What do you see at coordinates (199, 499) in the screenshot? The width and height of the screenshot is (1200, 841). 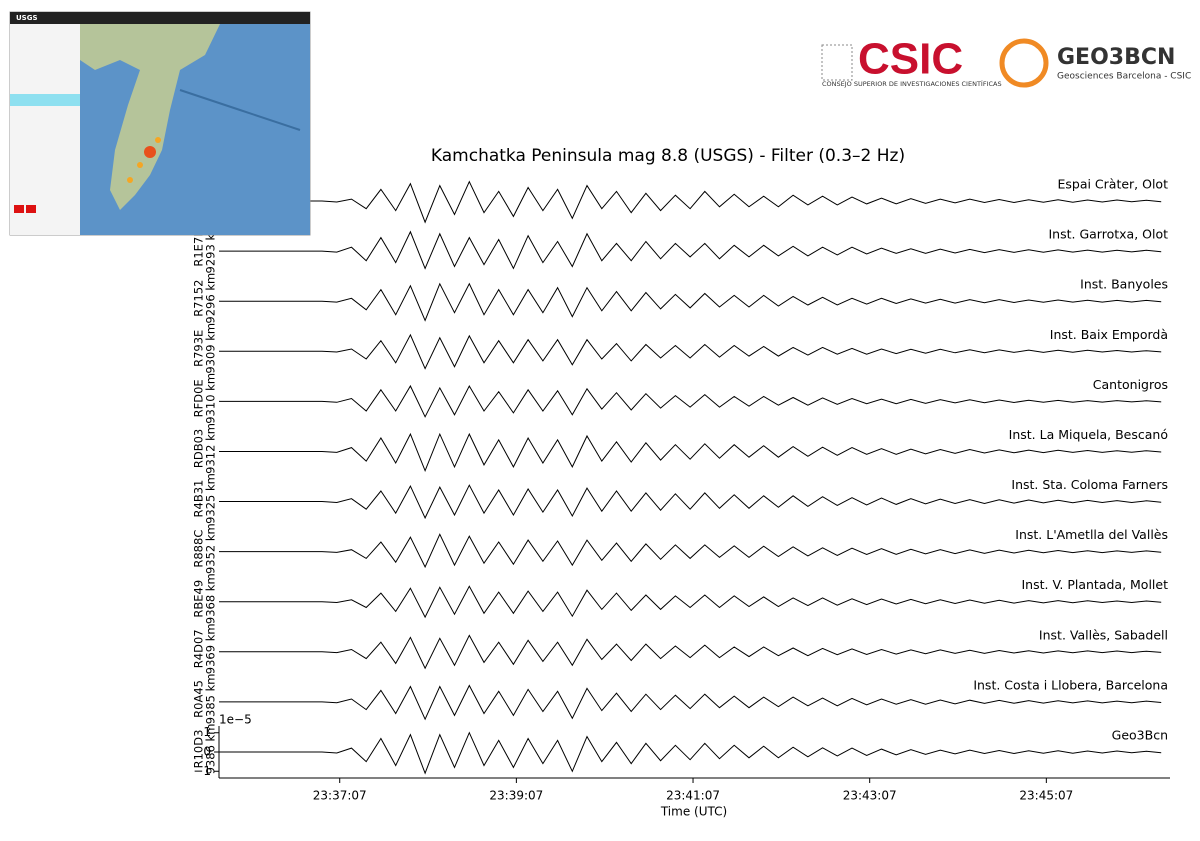 I see `station-code: R4B31` at bounding box center [199, 499].